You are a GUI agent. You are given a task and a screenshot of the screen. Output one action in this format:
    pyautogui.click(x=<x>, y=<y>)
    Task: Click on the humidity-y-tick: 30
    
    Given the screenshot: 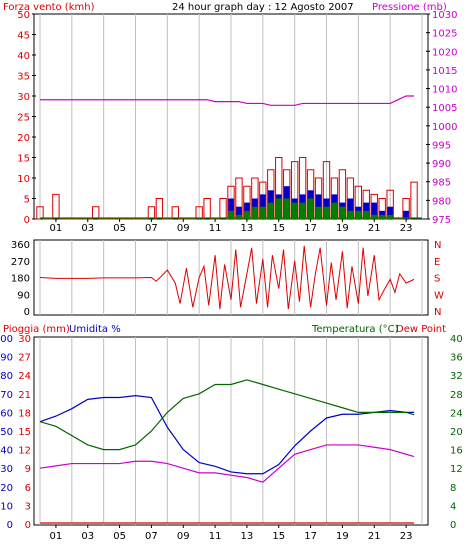 What is the action you would take?
    pyautogui.click(x=6, y=469)
    